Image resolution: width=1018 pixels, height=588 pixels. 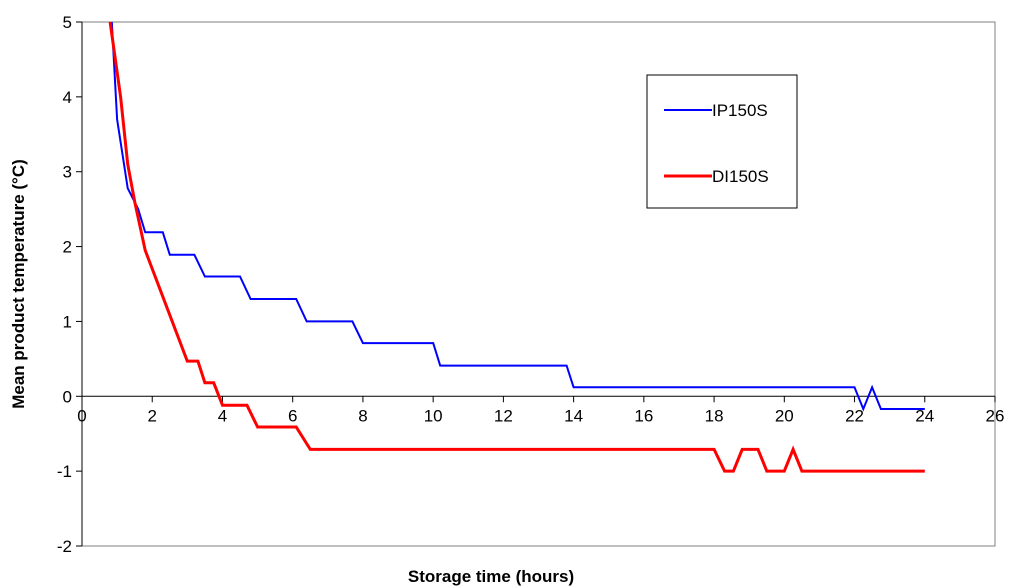 What do you see at coordinates (292, 415) in the screenshot?
I see `x-tick-label: 6` at bounding box center [292, 415].